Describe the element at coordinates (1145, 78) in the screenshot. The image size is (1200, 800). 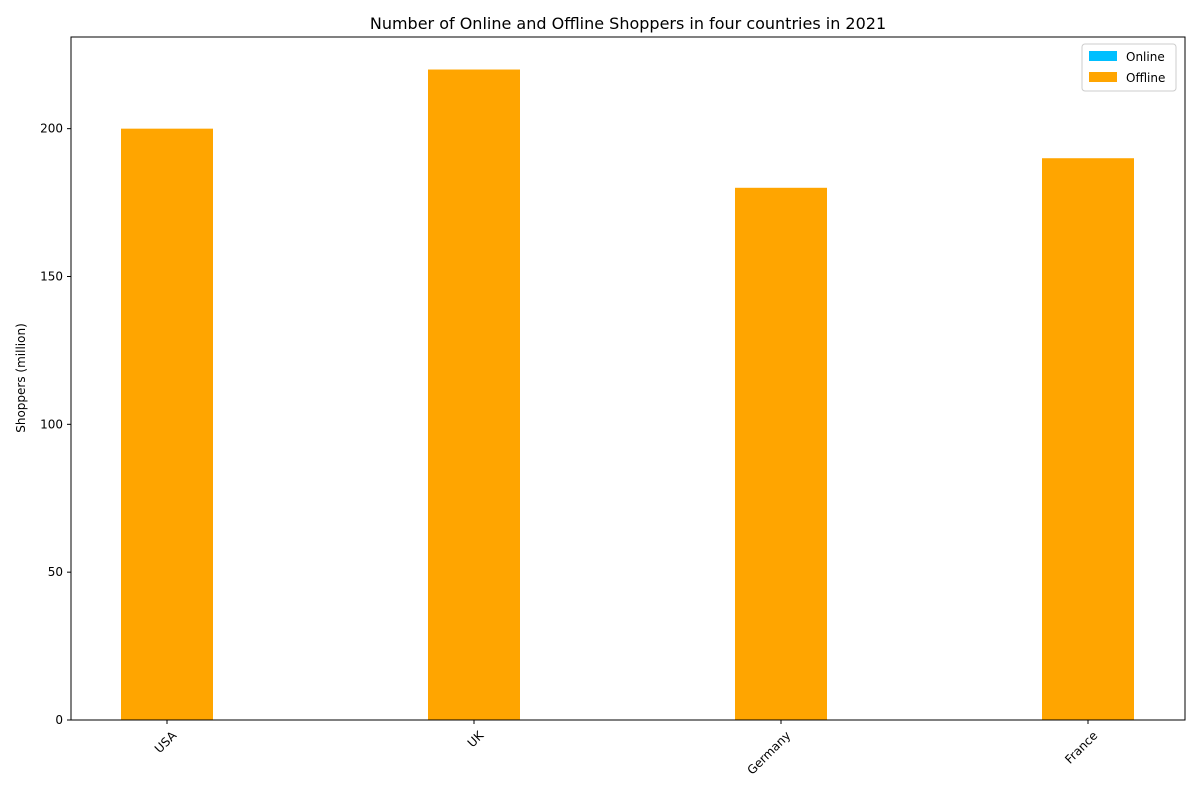
I see `legend-label-offline: Offline` at that location.